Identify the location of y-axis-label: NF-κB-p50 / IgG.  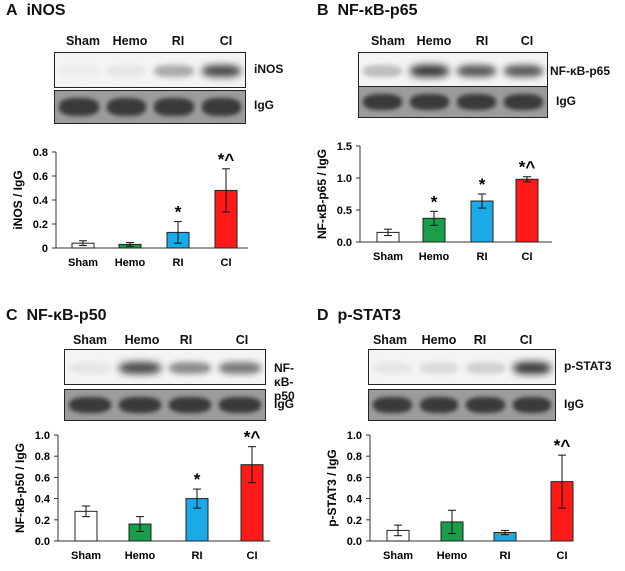
(20, 488).